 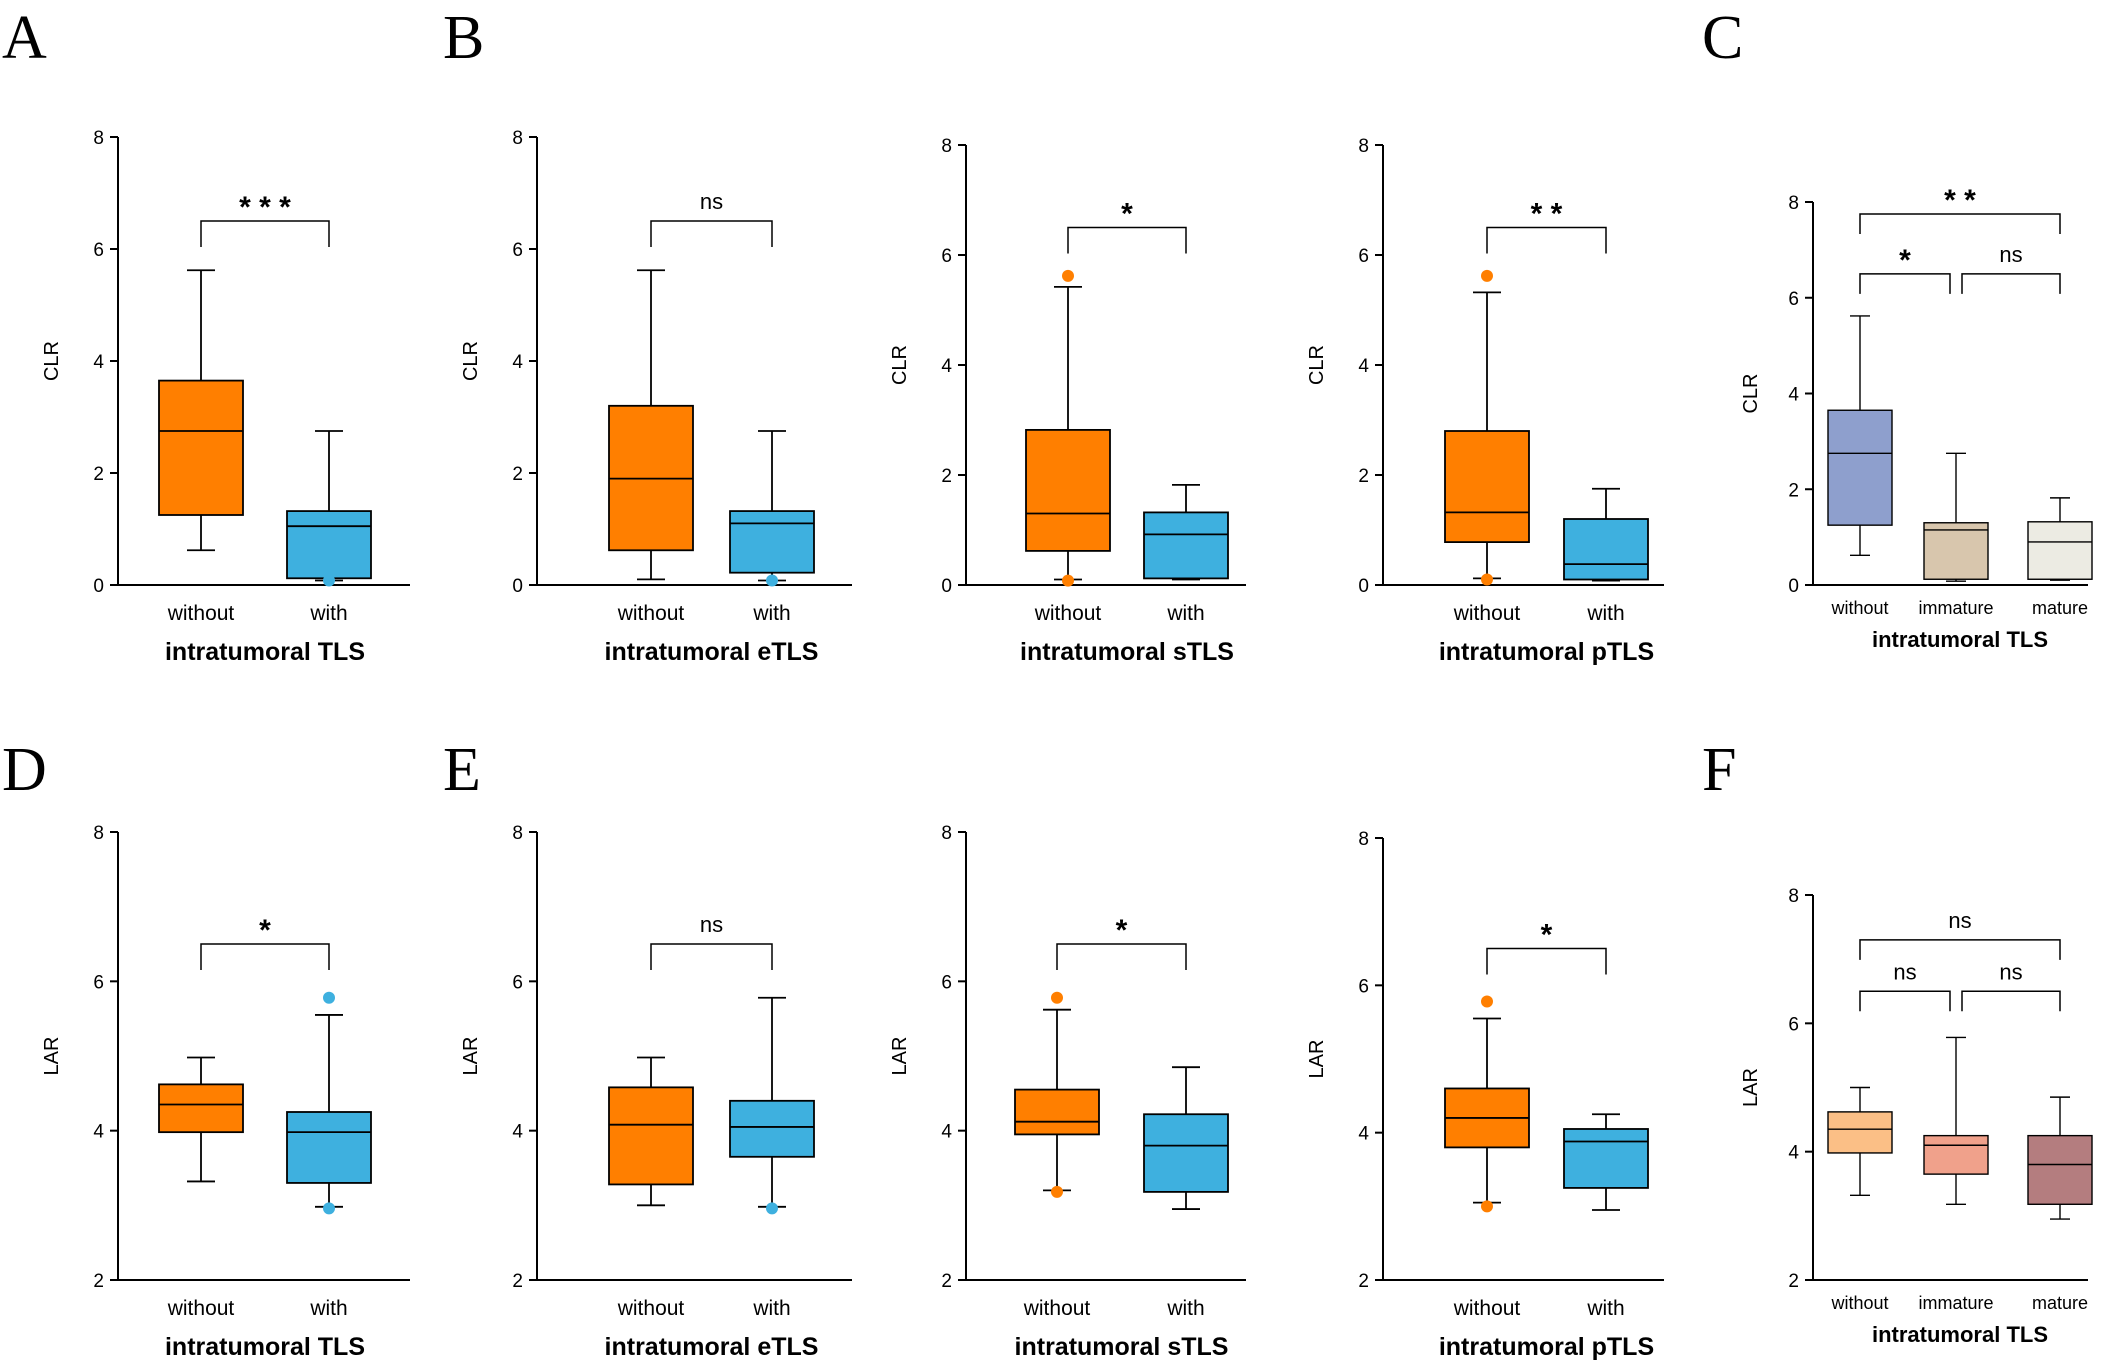 I want to click on box-plot-e1-lar: 2 4 6 8 LAR without with intratumoral eTLS ns, so click(x=656, y=1092).